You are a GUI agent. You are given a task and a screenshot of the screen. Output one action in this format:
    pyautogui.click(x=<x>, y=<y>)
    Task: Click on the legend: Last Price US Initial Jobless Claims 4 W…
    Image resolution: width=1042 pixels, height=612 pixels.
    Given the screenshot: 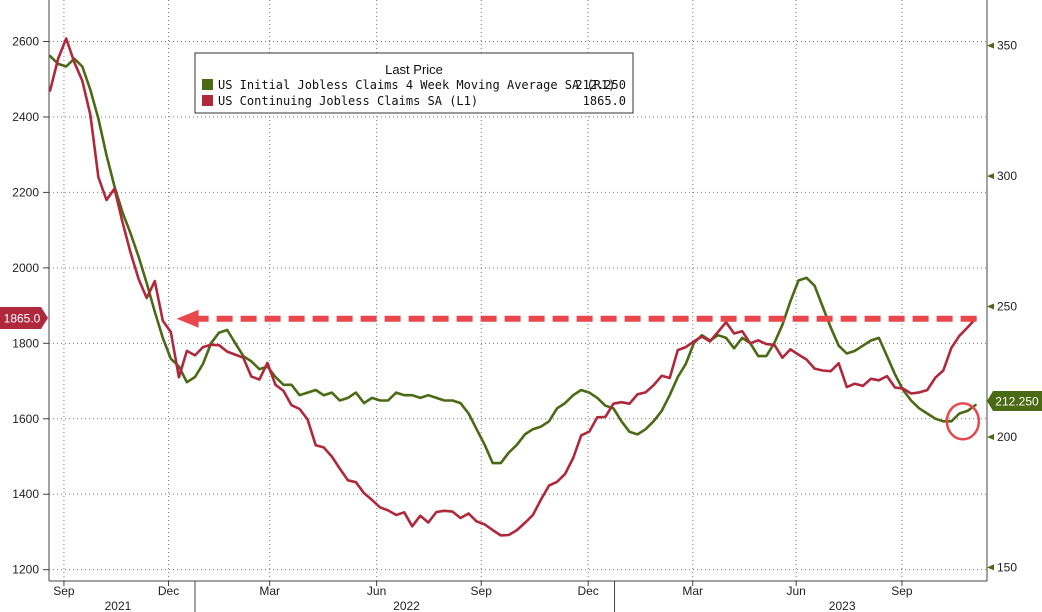 What is the action you would take?
    pyautogui.click(x=414, y=83)
    